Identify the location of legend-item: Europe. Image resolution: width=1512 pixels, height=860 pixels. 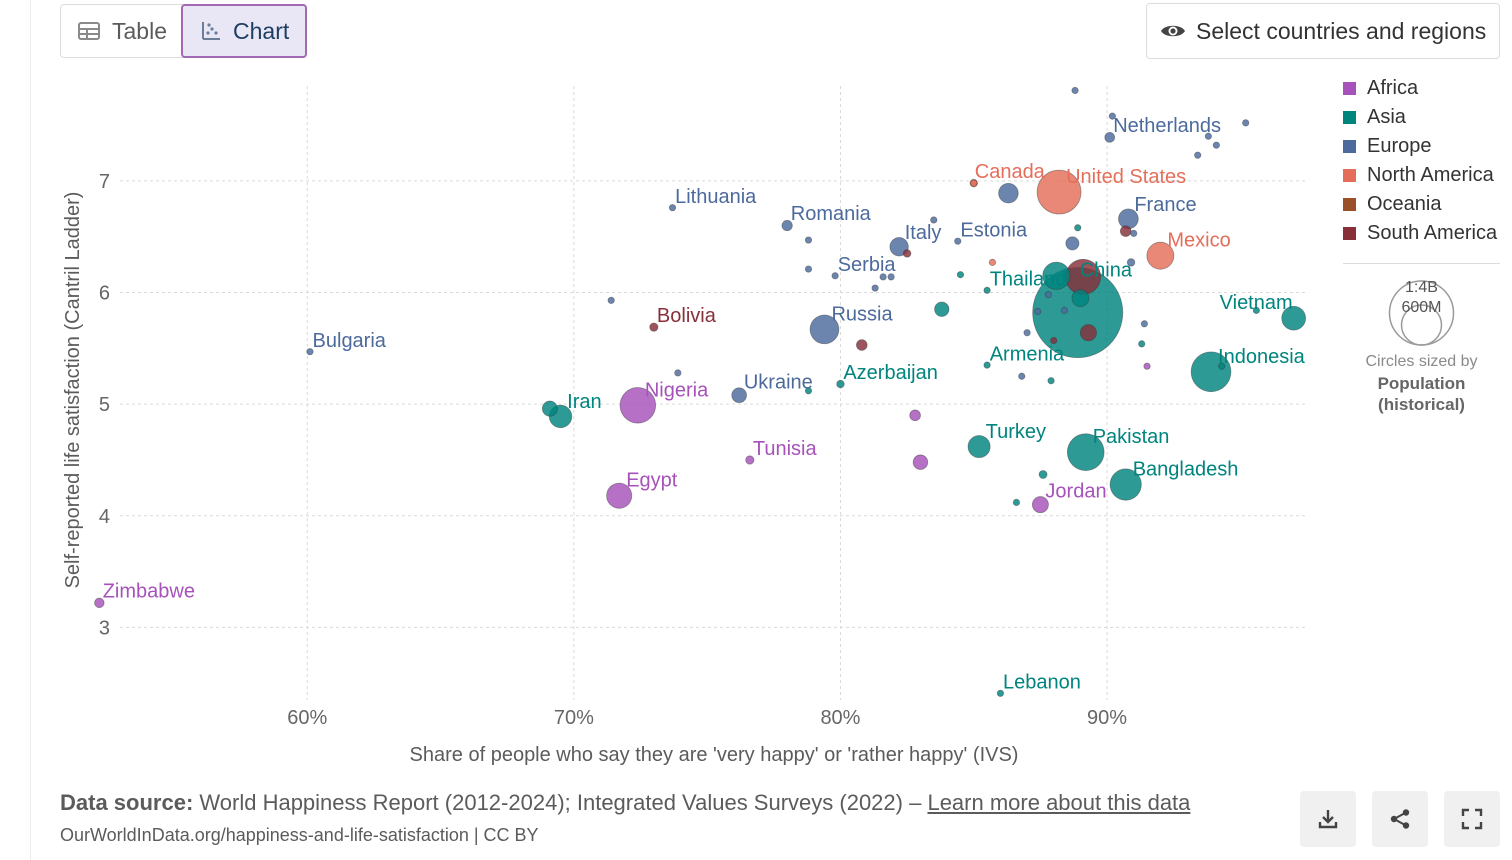
(1420, 146).